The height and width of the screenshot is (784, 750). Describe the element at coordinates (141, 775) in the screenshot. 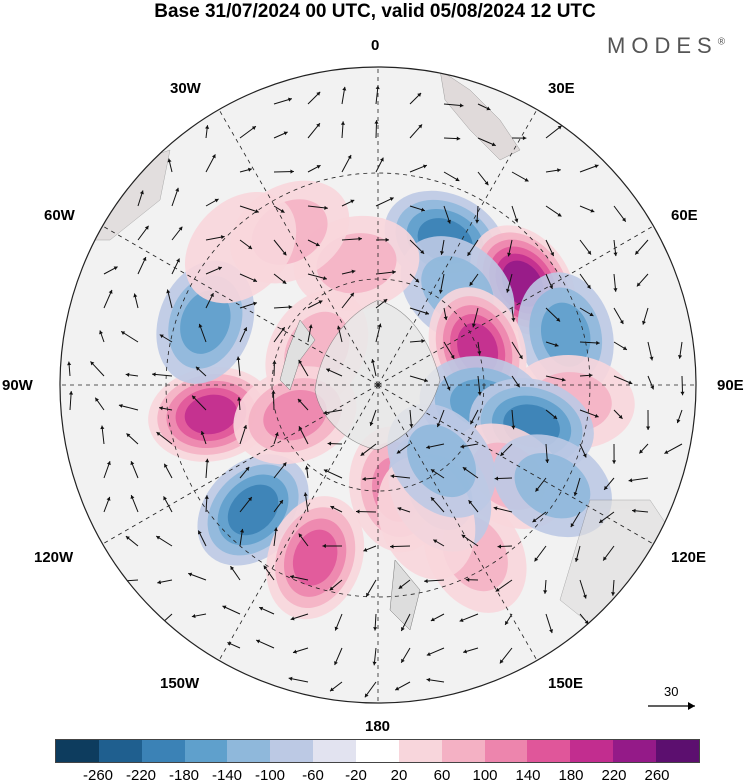

I see `colorbar-tick-label: -220` at that location.